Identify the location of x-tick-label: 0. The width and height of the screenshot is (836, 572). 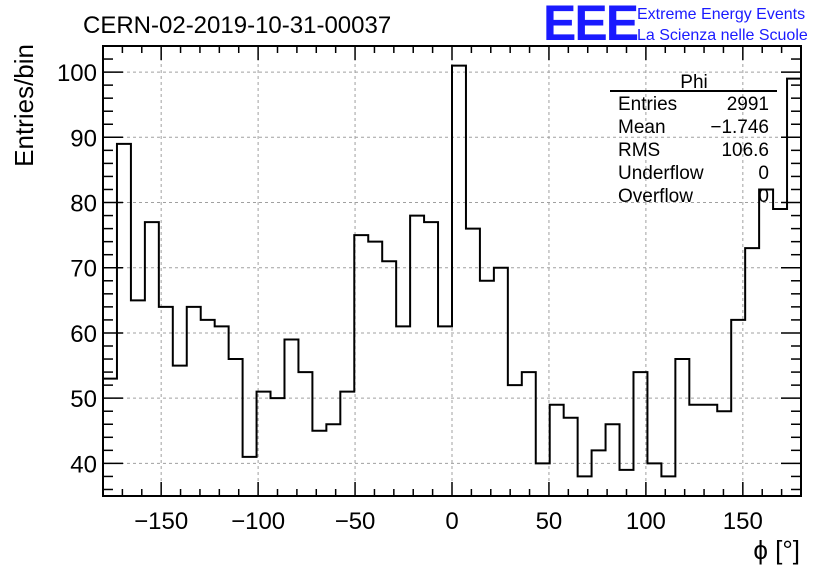
(451, 521).